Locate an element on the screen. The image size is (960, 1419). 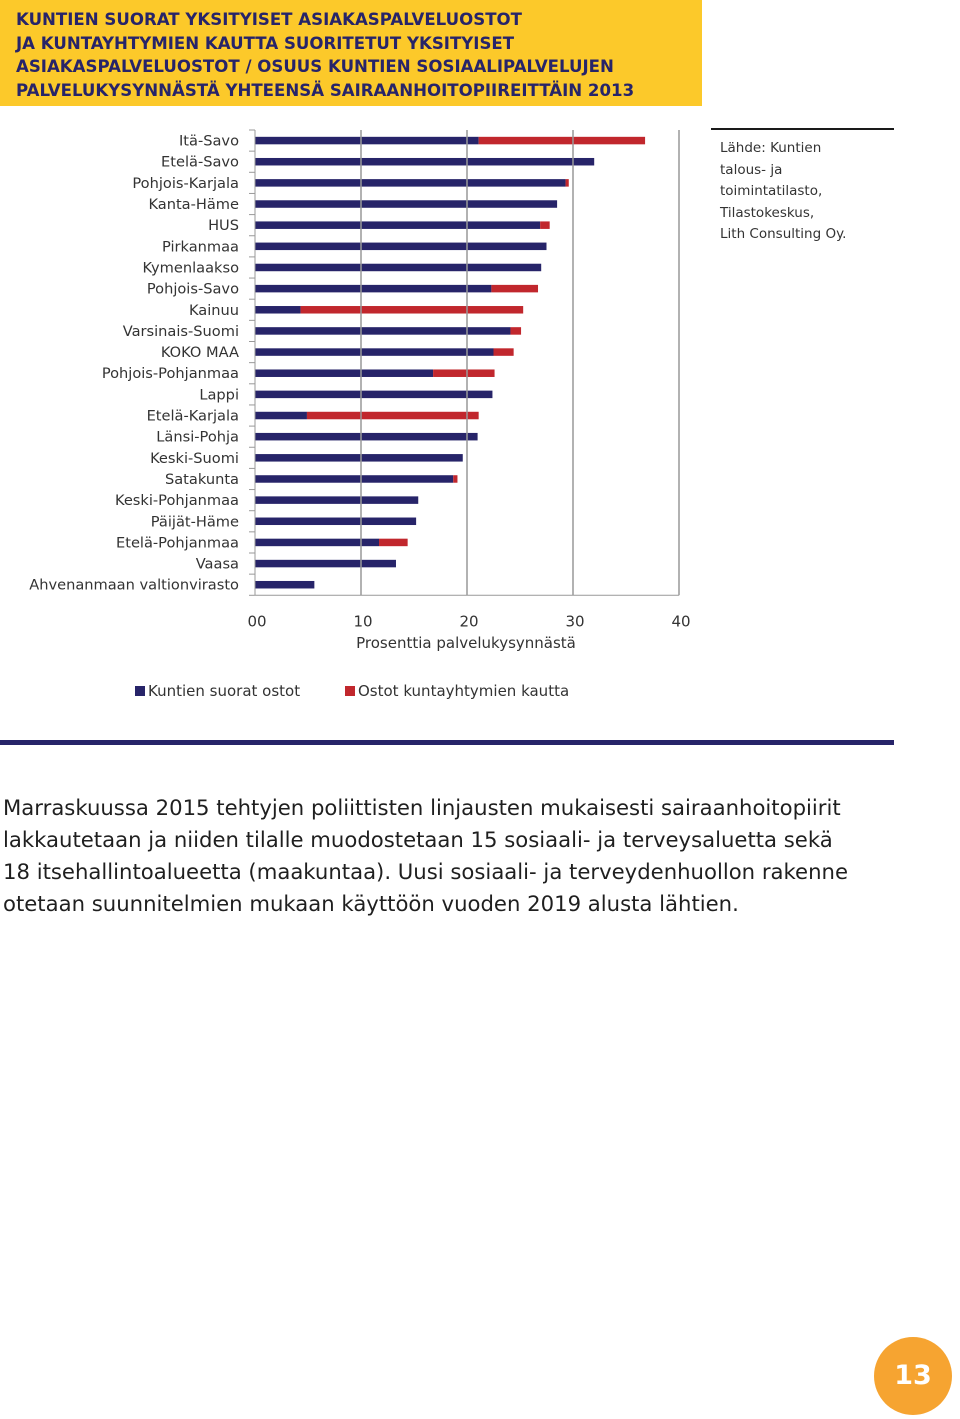
x-axis-title: Prosenttia palvelukysynnästä is located at coordinates (466, 643).